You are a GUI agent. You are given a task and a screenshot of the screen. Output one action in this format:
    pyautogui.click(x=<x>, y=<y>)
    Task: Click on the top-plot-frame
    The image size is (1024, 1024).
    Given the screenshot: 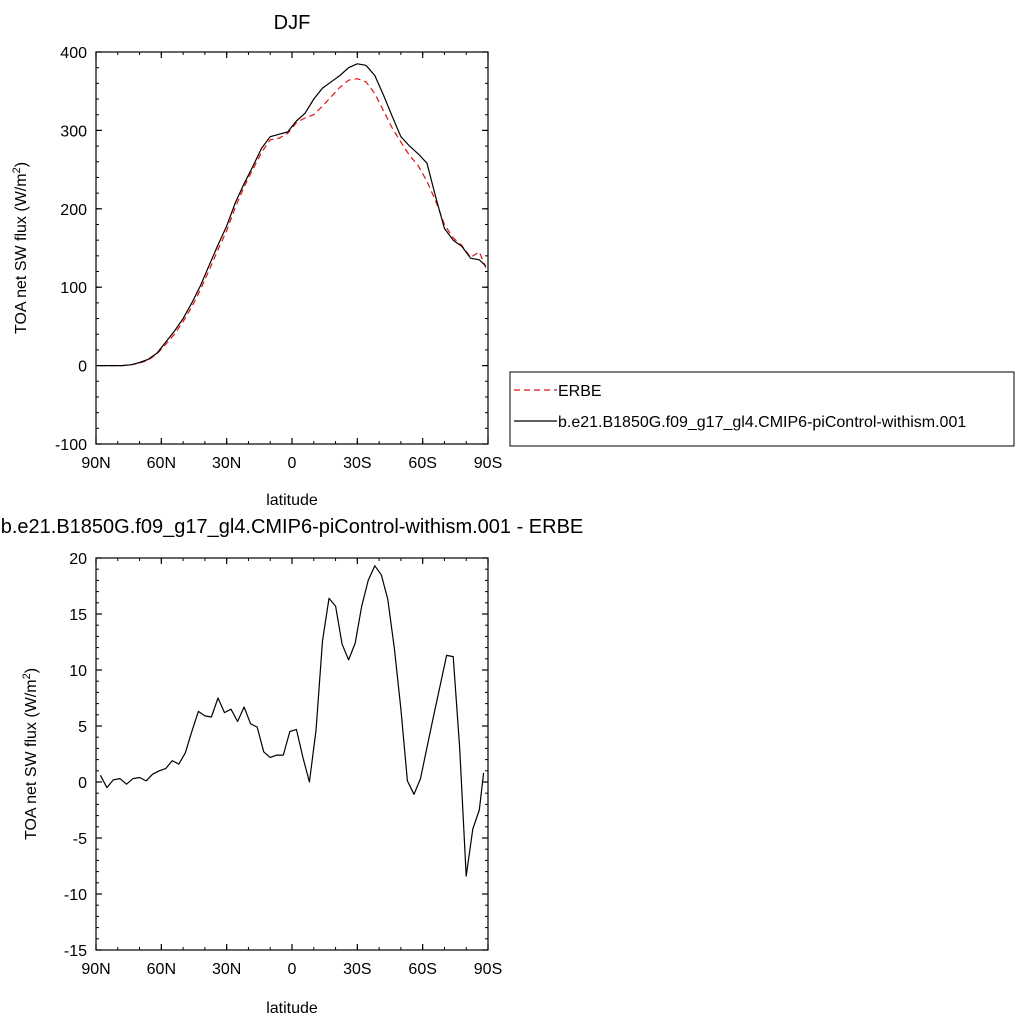 What is the action you would take?
    pyautogui.click(x=292, y=248)
    